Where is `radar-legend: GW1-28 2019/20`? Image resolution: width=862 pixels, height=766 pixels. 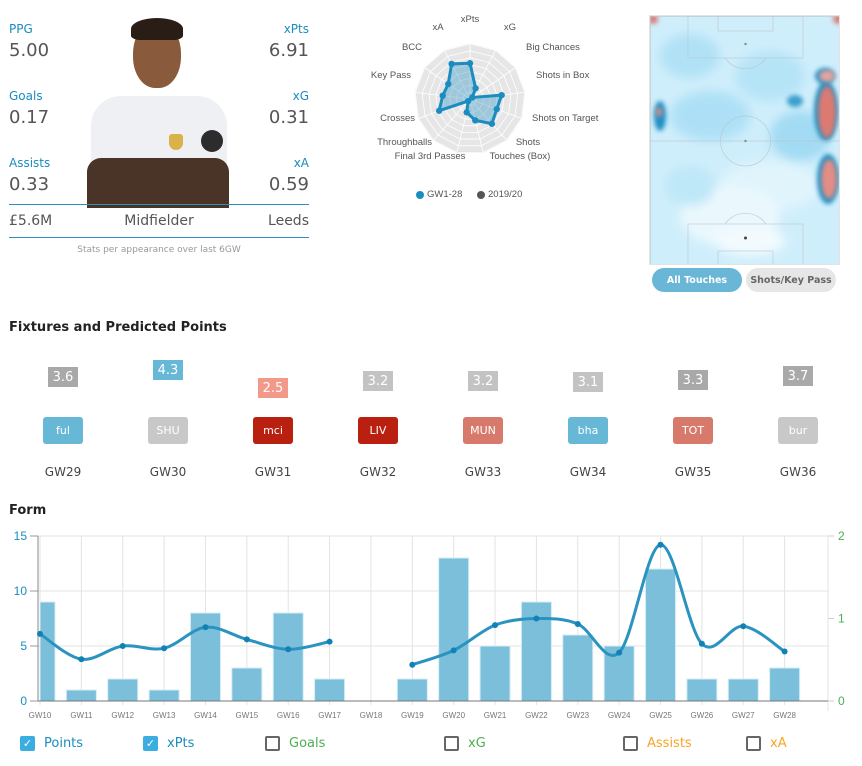
radar-legend: GW1-28 2019/20 is located at coordinates (475, 195).